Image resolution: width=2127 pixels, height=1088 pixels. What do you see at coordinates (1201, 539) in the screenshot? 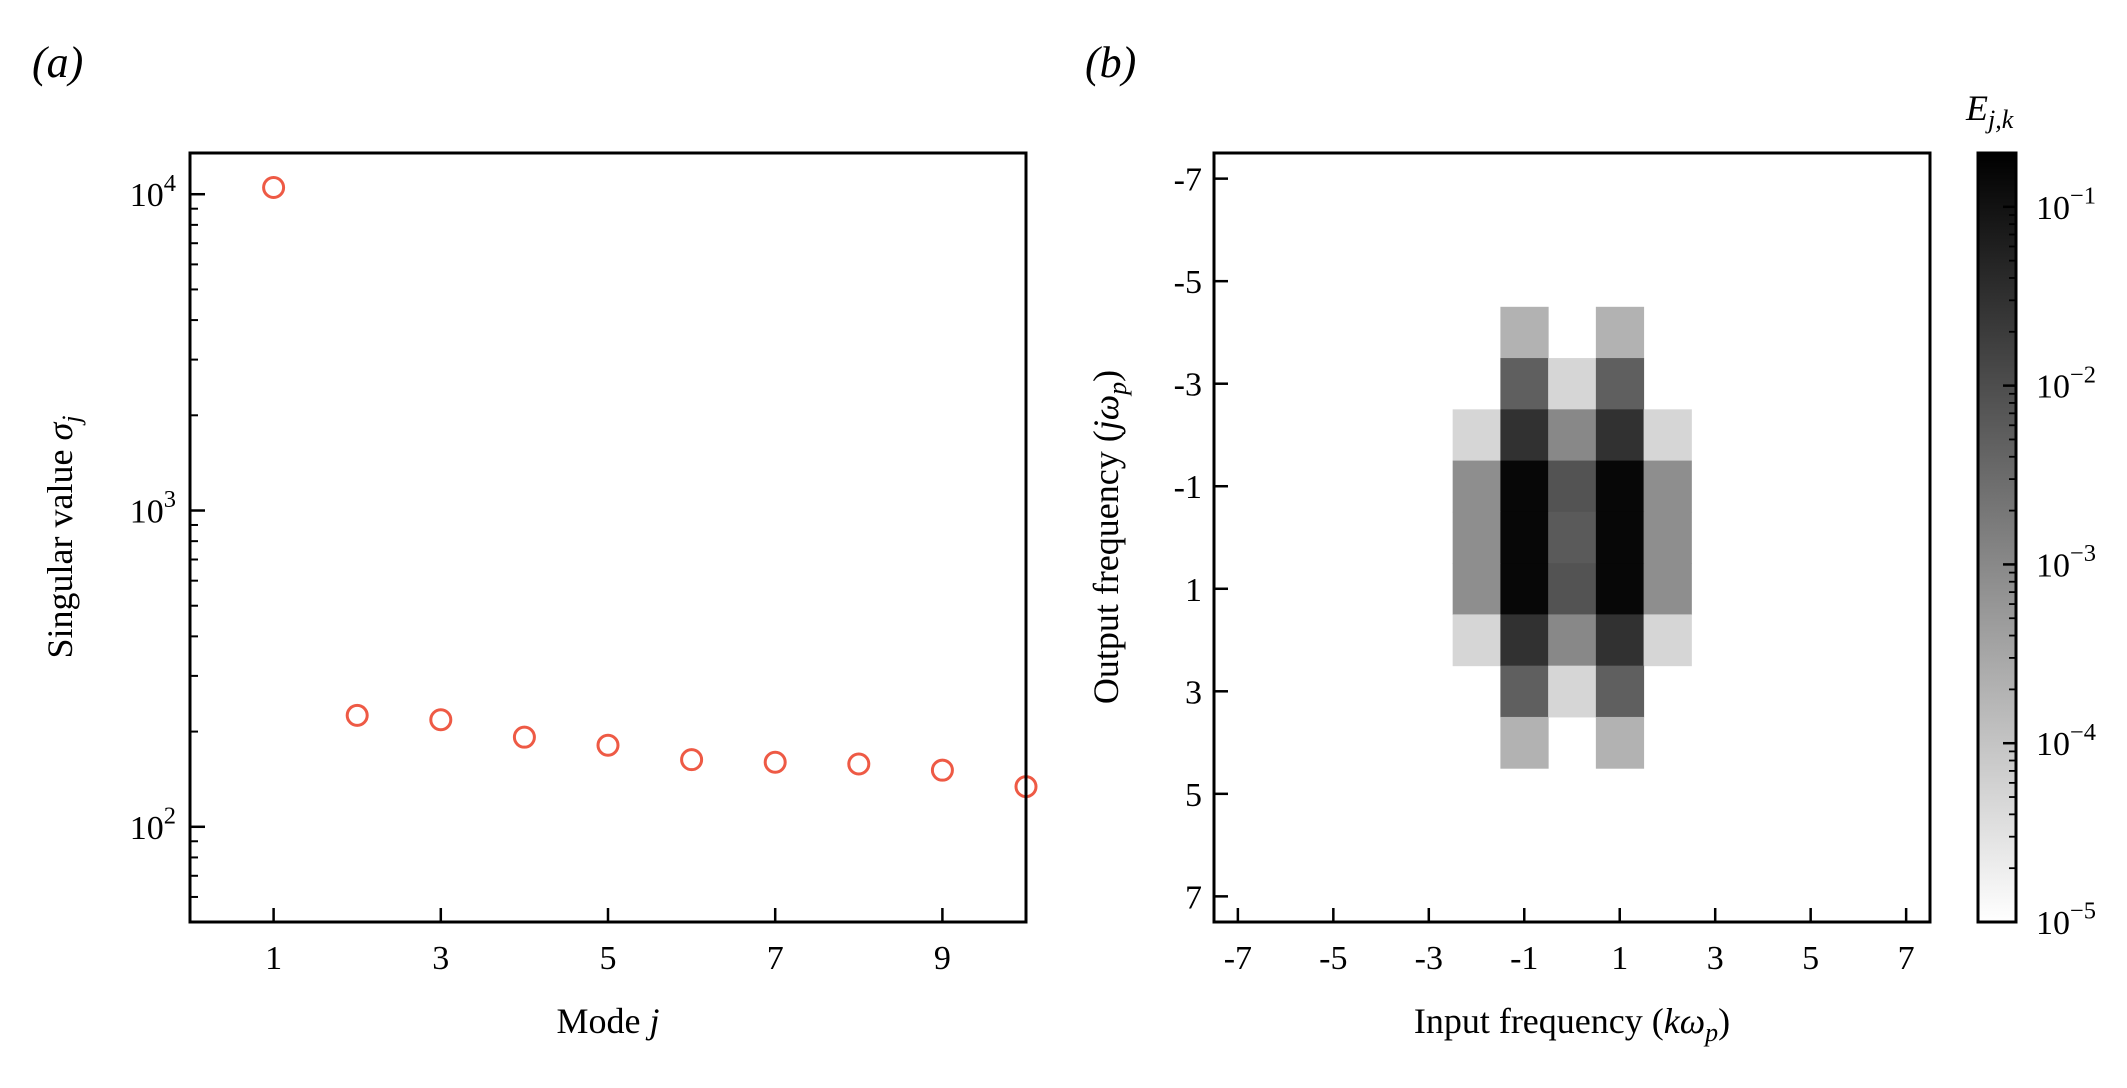
I see `panel-b-y-ticks: -7 -5 -3 -1 1 3 5 7` at bounding box center [1201, 539].